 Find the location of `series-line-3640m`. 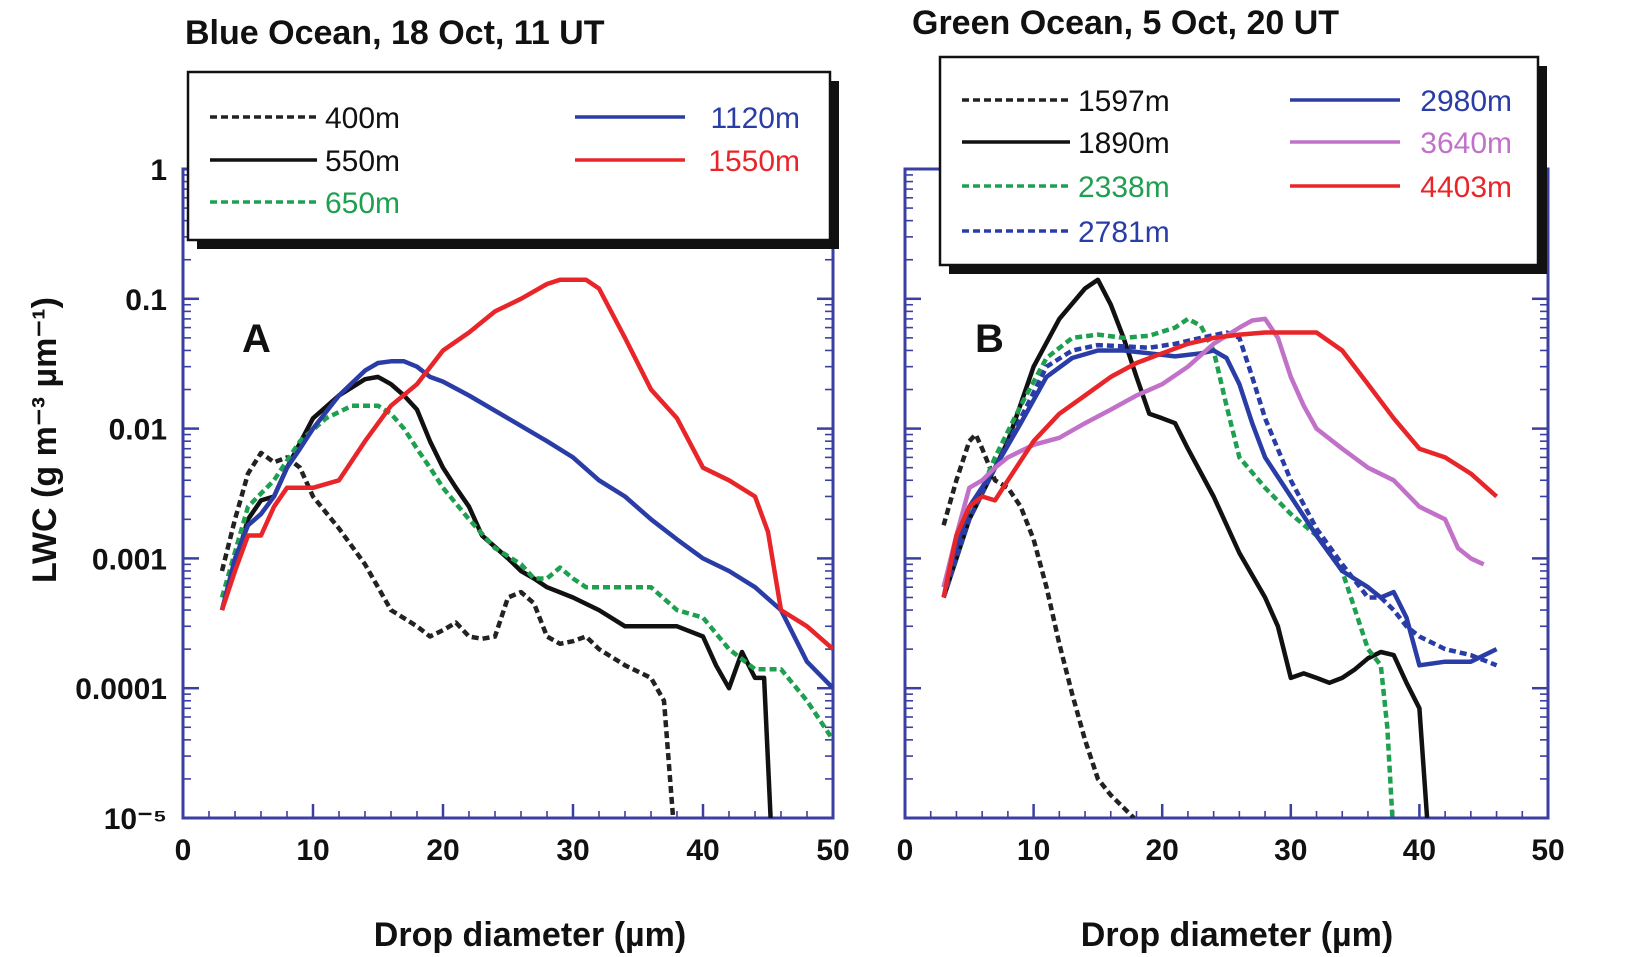

series-line-3640m is located at coordinates (1213, 452).